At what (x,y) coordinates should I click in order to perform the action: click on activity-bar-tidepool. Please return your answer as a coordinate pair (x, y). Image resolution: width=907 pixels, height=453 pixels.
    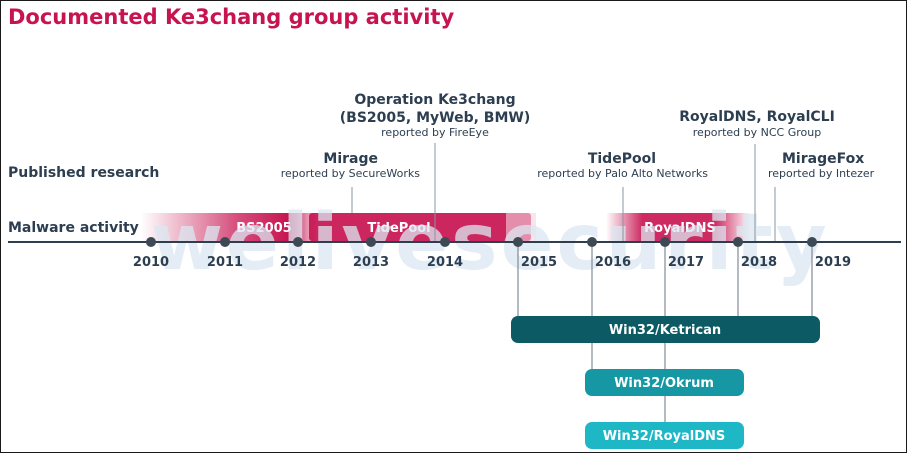
    Looking at the image, I should click on (420, 227).